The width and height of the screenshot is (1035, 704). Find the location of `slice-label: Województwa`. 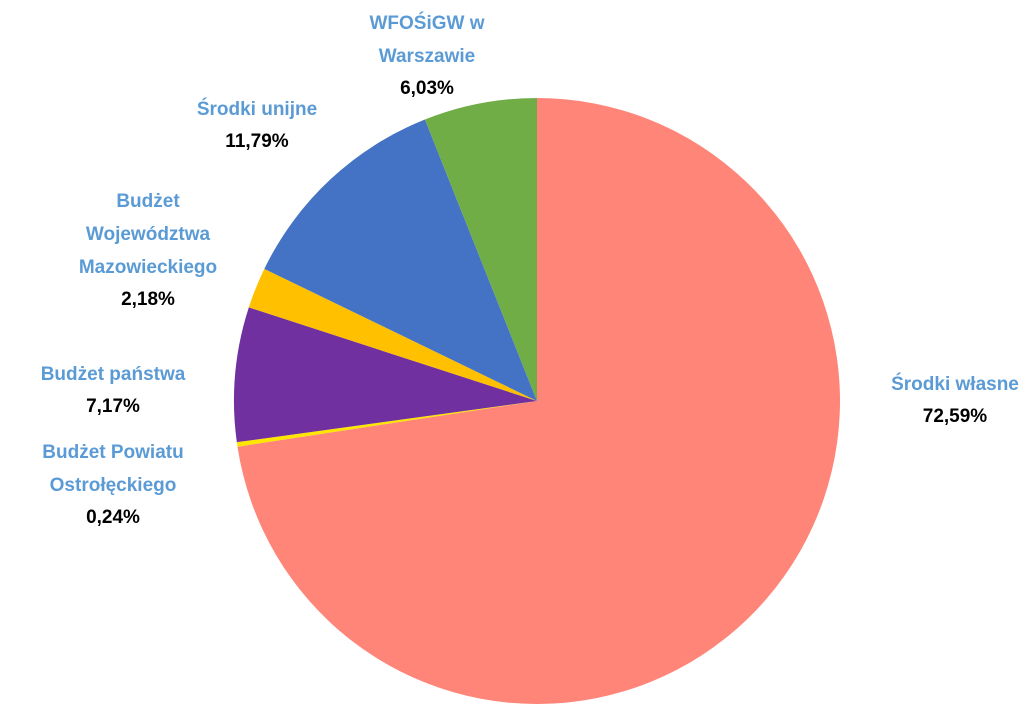

slice-label: Województwa is located at coordinates (148, 234).